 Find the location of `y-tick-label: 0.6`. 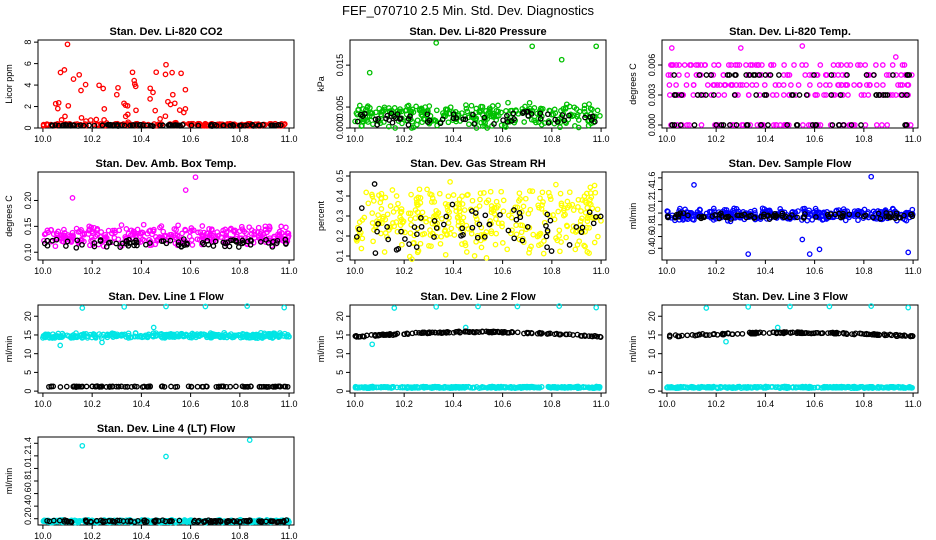

y-tick-label: 0.6 is located at coordinates (652, 236).